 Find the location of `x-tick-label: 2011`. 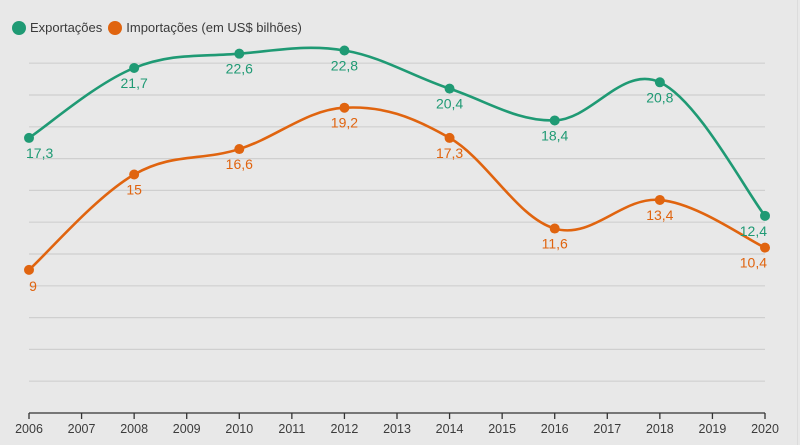

x-tick-label: 2011 is located at coordinates (291, 429).